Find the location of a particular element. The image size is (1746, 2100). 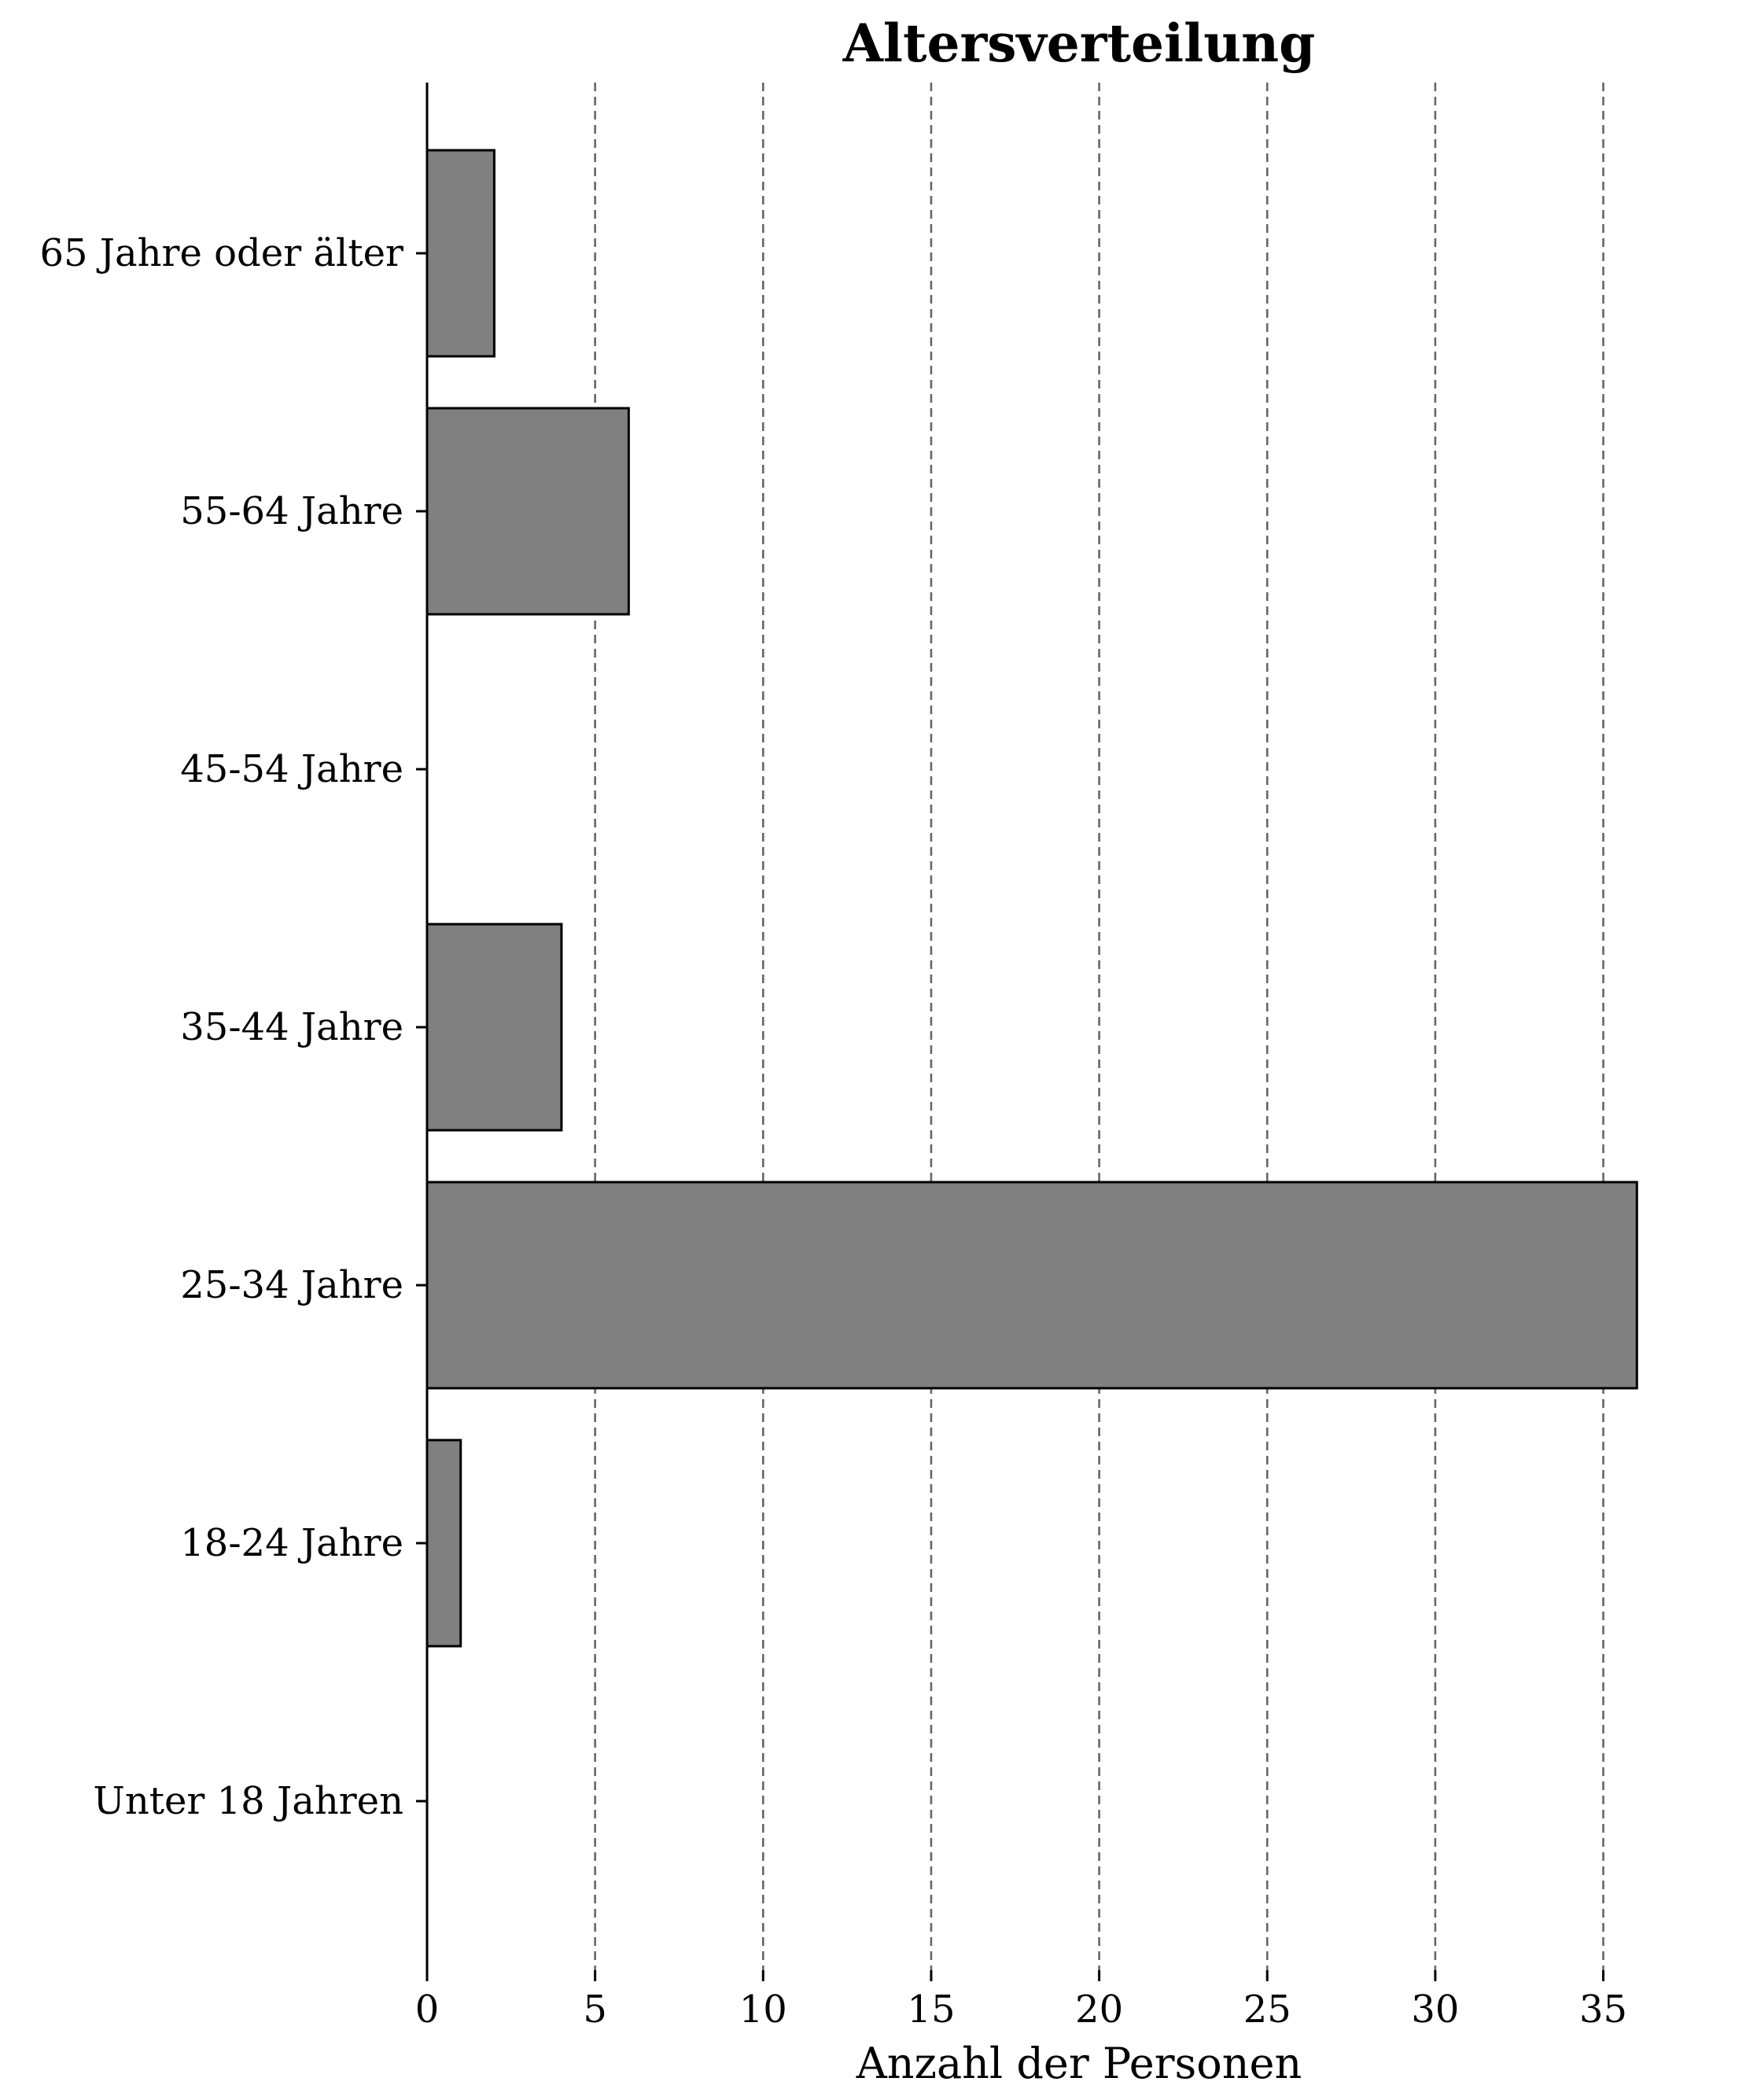

x-axis: 0 5 10 15 20 25 30 35 is located at coordinates (1021, 2001).